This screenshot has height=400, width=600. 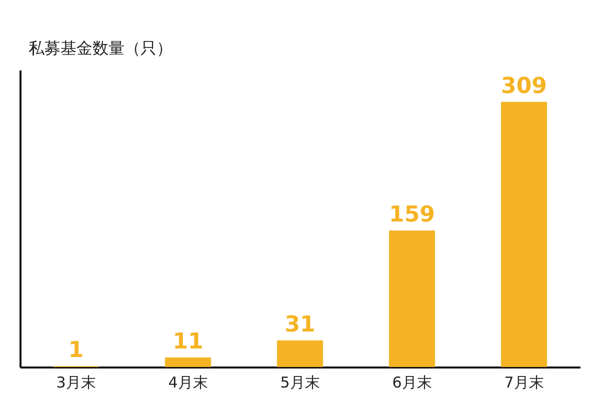 What do you see at coordinates (412, 215) in the screenshot?
I see `data-label: 159` at bounding box center [412, 215].